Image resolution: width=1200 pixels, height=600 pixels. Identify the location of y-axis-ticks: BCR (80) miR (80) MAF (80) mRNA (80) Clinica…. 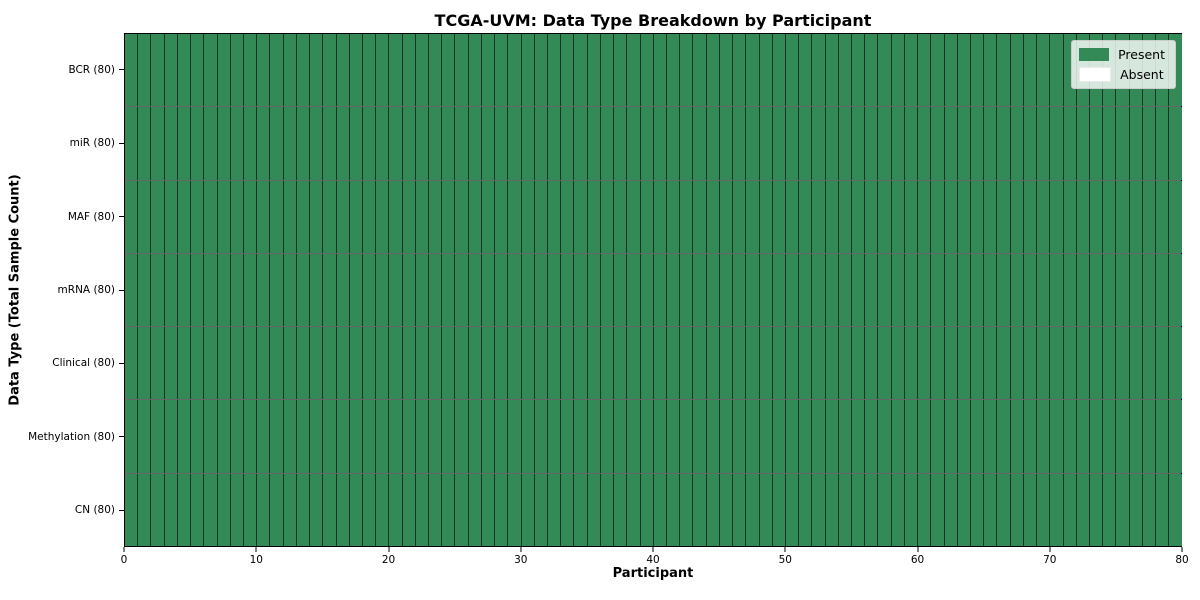
(62, 290).